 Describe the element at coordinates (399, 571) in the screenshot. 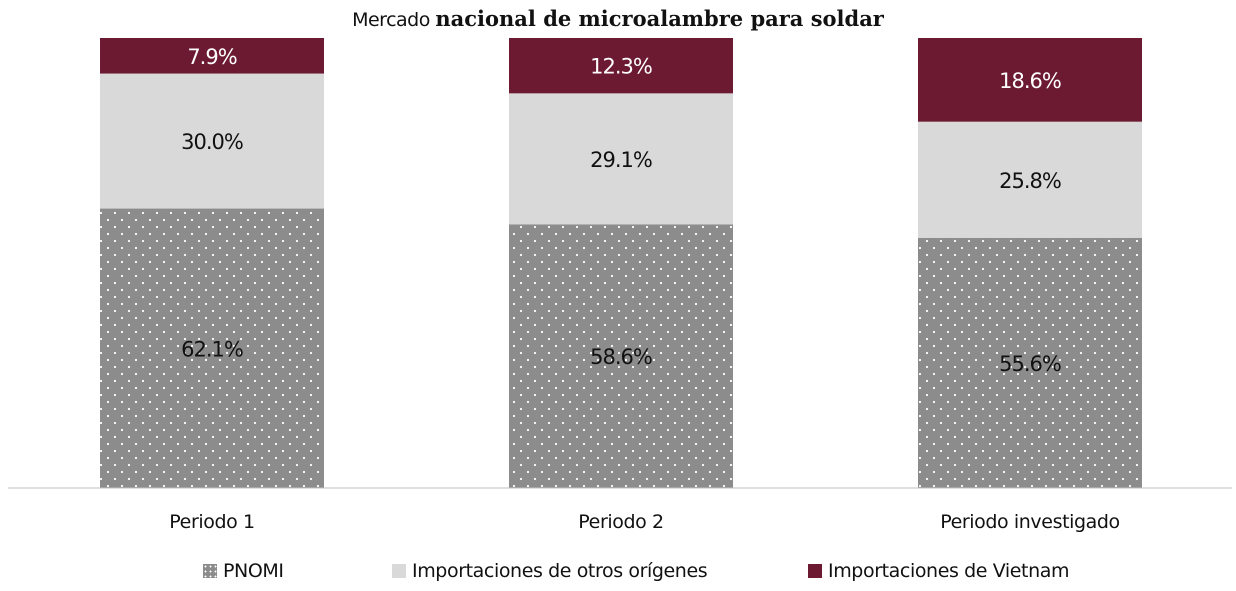

I see `legend-swatch-otros` at that location.